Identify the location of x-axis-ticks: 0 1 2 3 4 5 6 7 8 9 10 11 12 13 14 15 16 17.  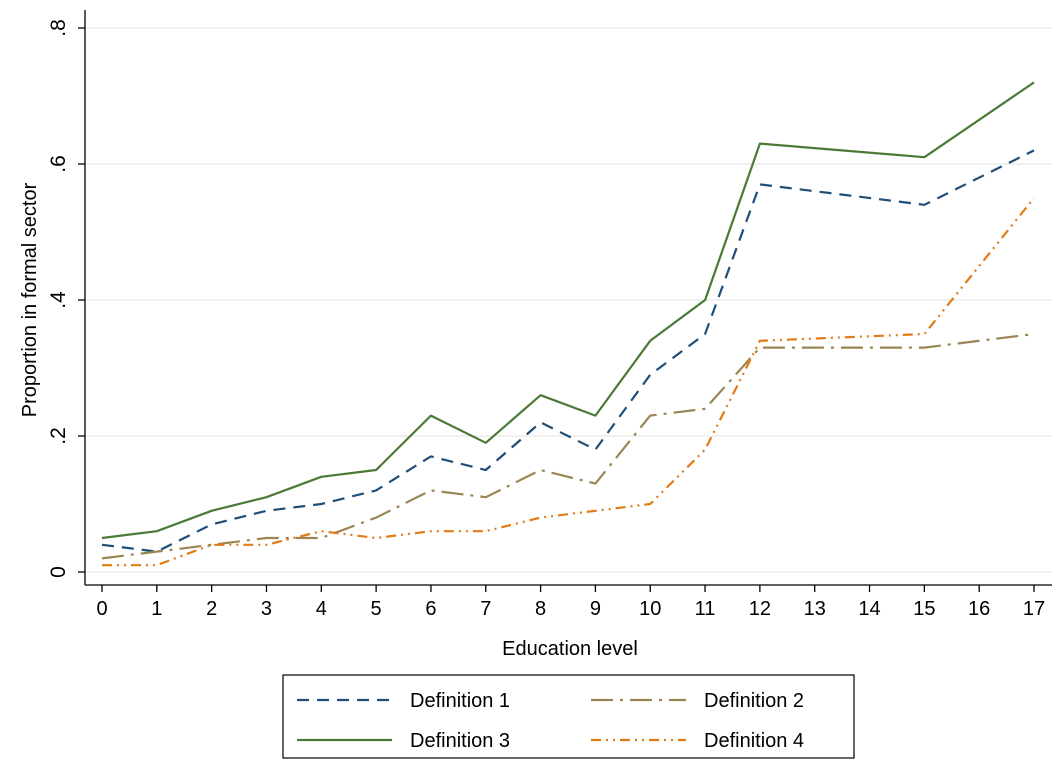
(570, 602).